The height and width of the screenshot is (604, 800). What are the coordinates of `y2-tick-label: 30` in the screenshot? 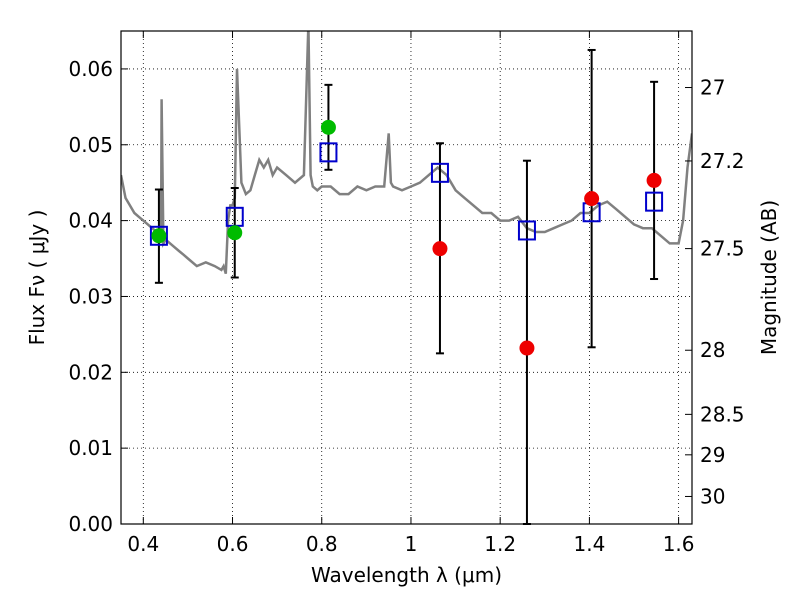 It's located at (712, 496).